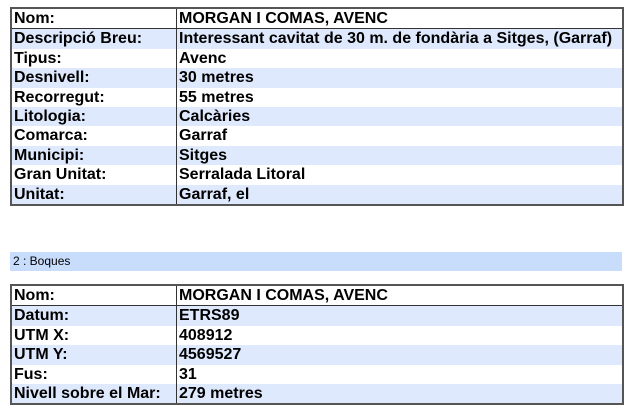 The height and width of the screenshot is (411, 640). I want to click on table-row: Litologia: Calcàries, so click(317, 117).